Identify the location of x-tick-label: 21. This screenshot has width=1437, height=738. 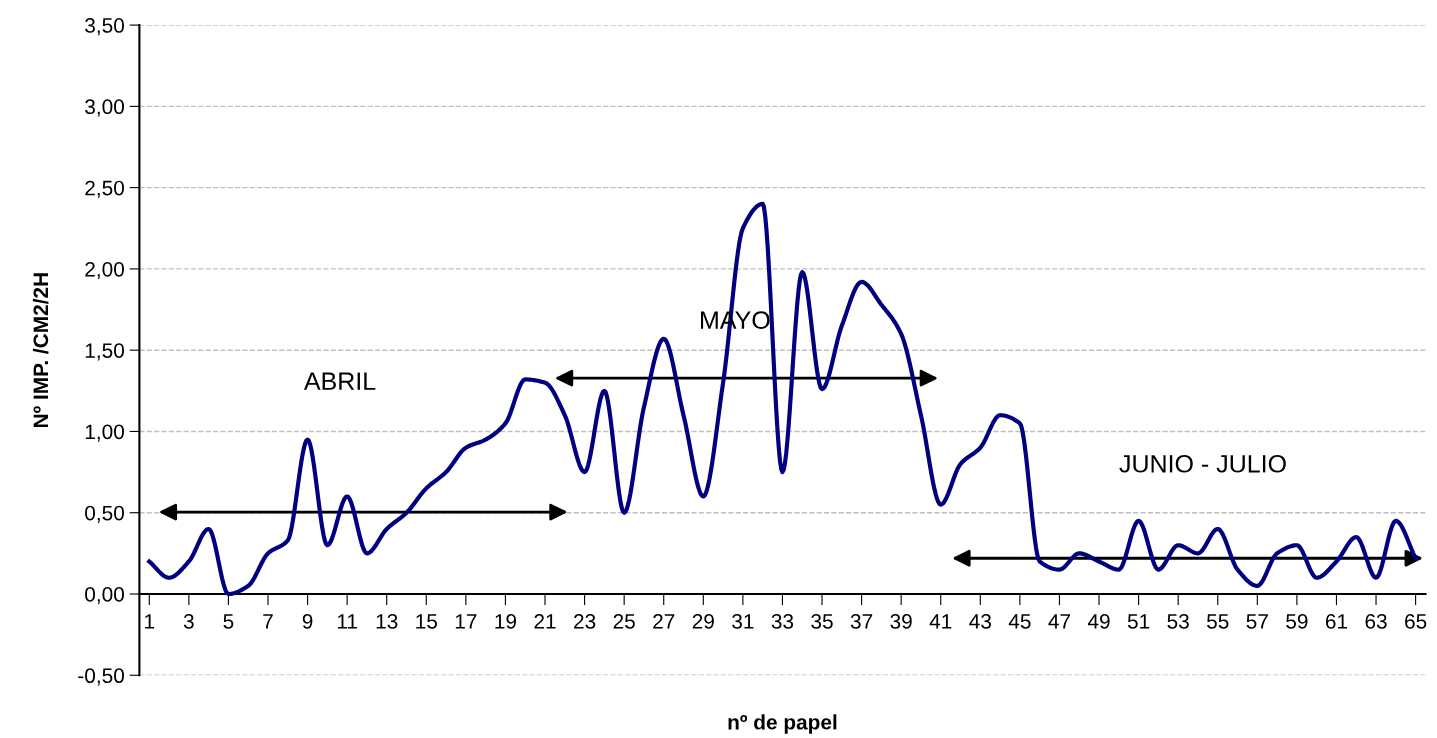
(545, 621).